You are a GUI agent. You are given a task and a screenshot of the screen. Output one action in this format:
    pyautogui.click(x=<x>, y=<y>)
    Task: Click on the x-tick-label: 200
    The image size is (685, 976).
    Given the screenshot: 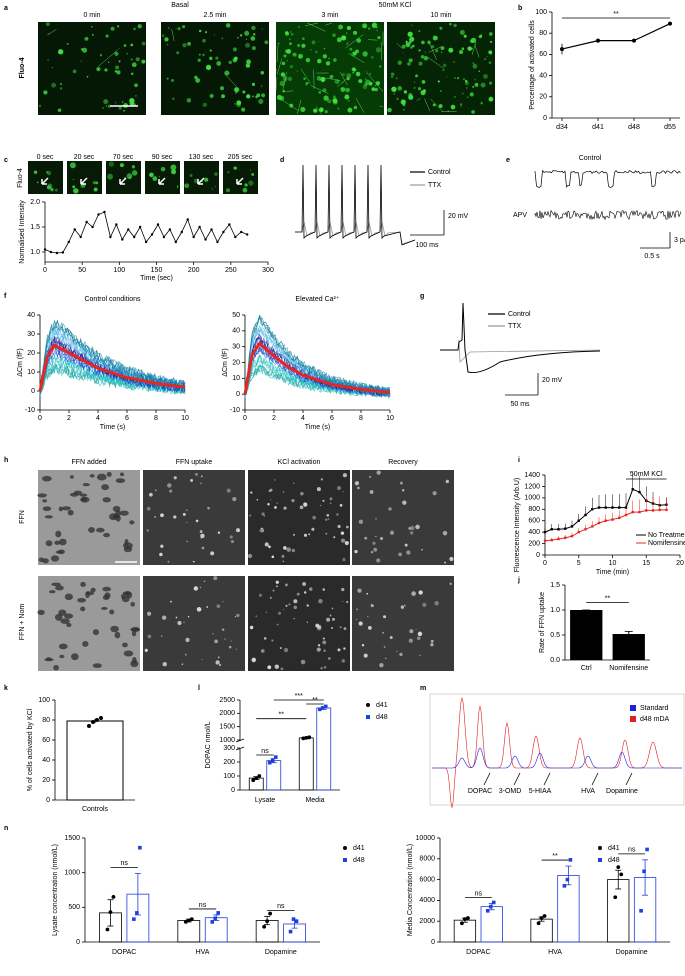 What is the action you would take?
    pyautogui.click(x=194, y=270)
    